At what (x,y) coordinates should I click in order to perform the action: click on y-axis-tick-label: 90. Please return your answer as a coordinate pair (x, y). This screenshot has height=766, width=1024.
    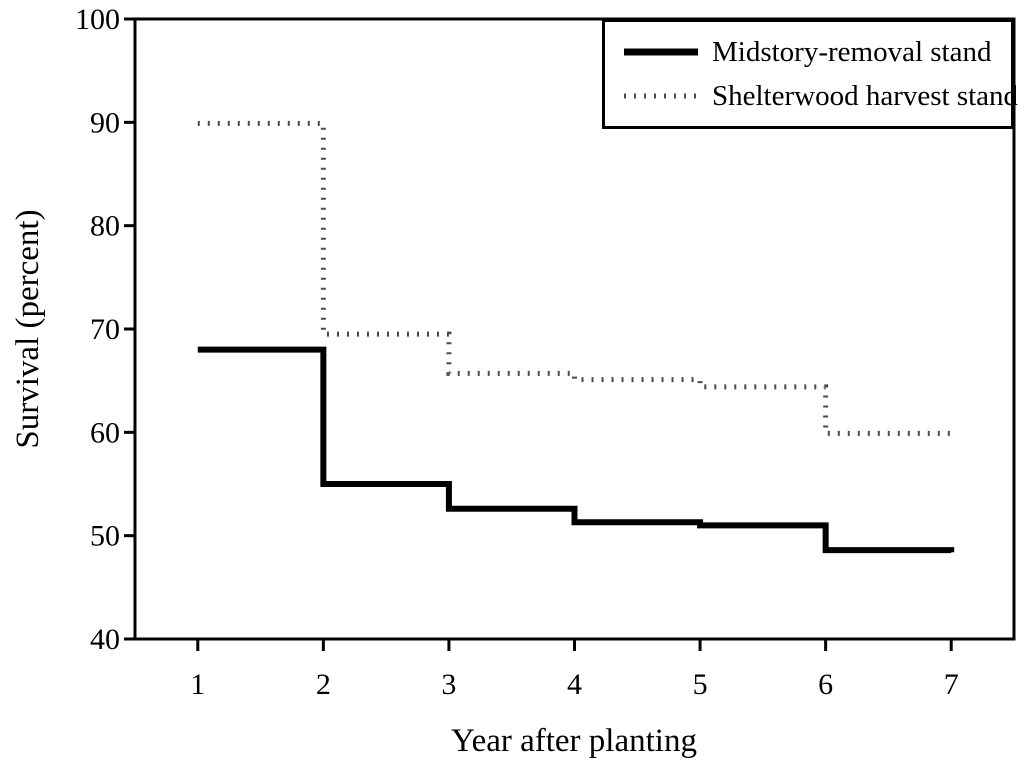
    Looking at the image, I should click on (105, 122).